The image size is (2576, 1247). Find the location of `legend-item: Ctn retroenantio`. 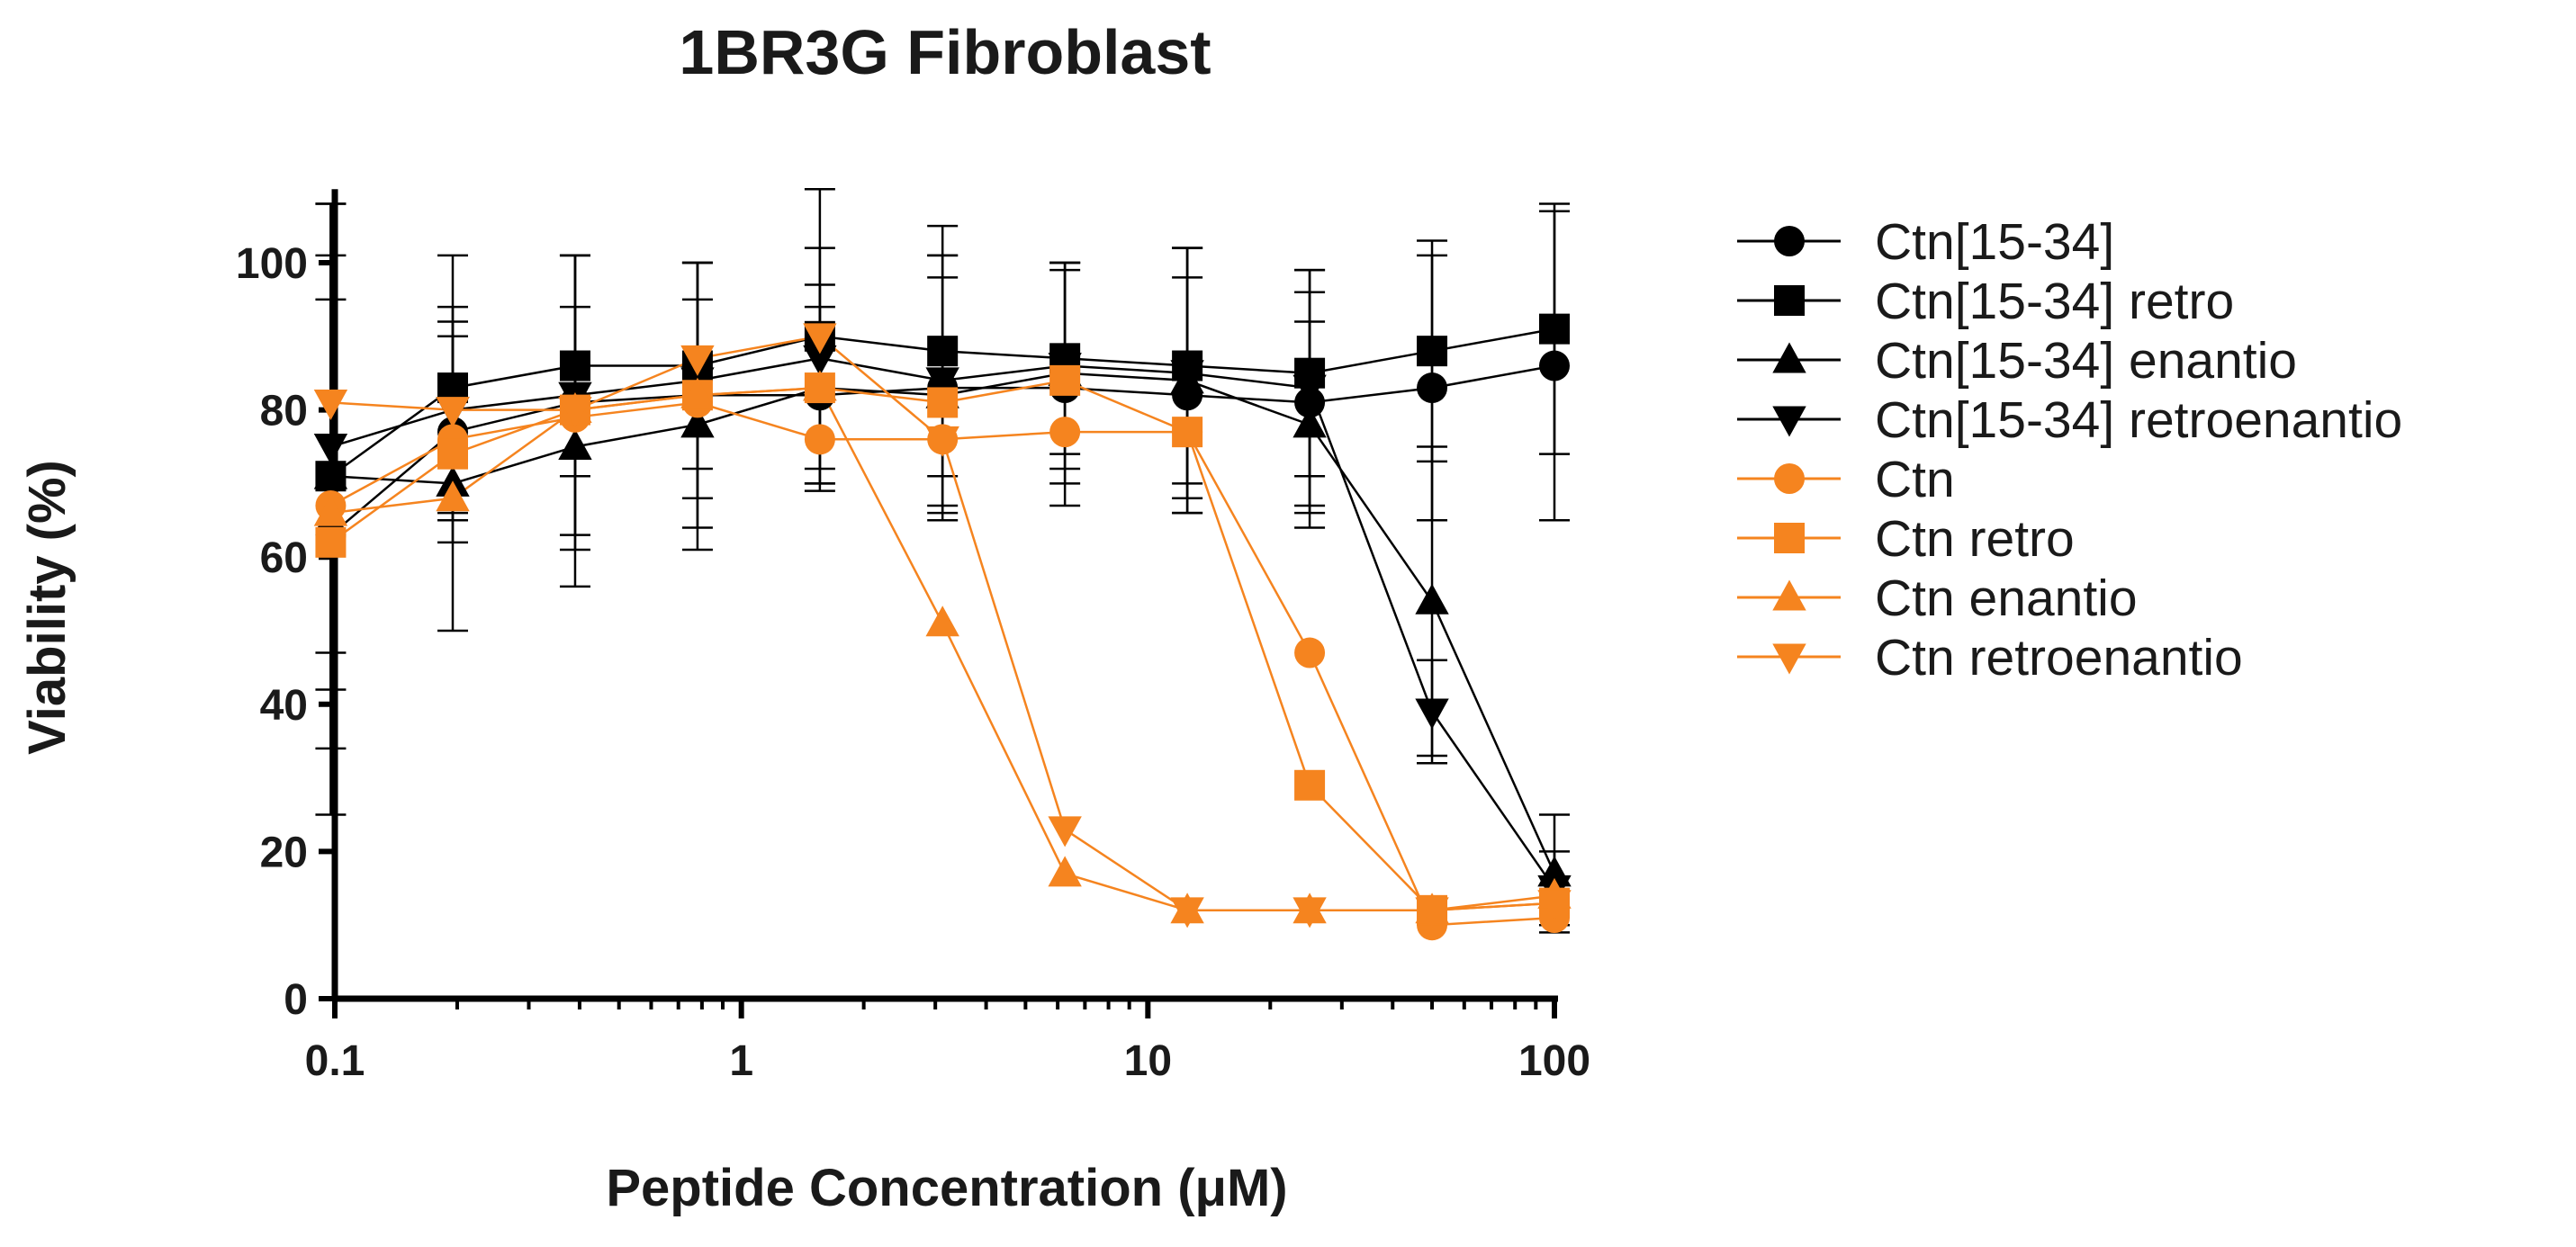

legend-item: Ctn retroenantio is located at coordinates (1990, 657).